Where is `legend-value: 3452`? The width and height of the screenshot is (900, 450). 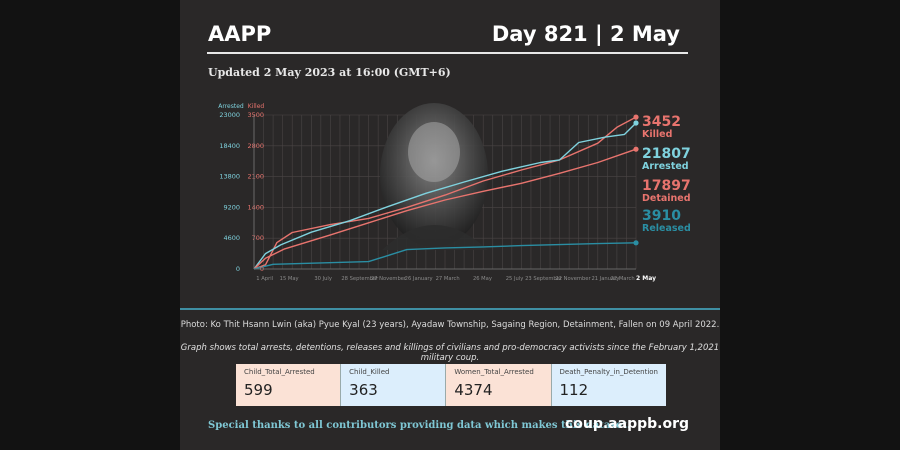
legend-value: 3452 is located at coordinates (661, 122).